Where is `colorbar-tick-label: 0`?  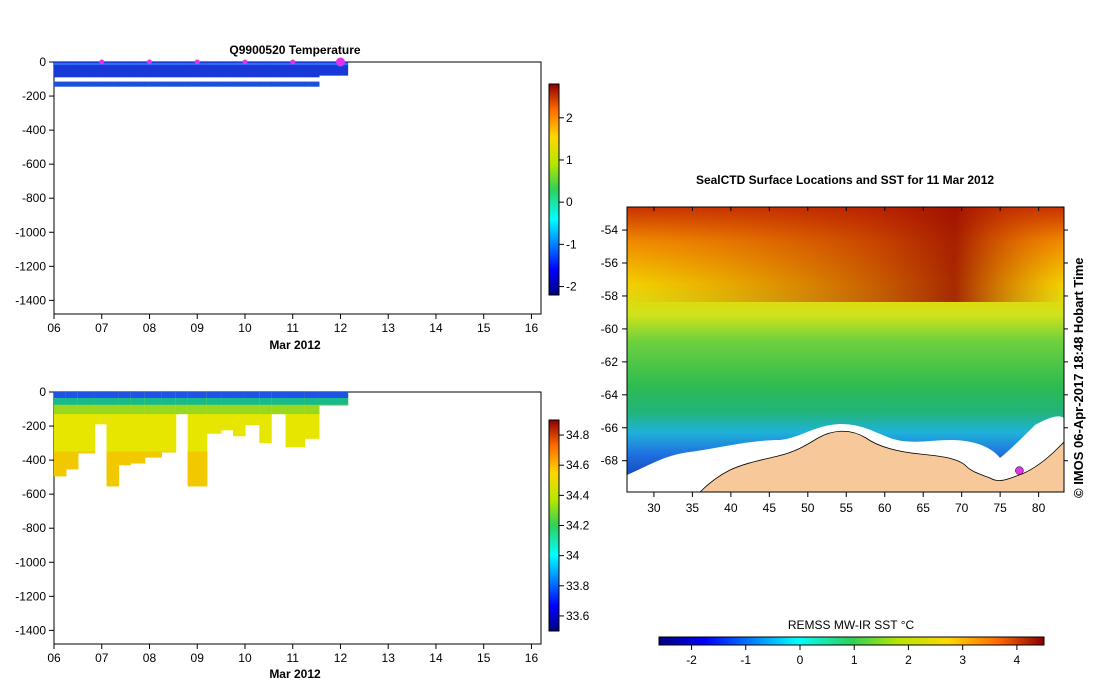 colorbar-tick-label: 0 is located at coordinates (569, 202).